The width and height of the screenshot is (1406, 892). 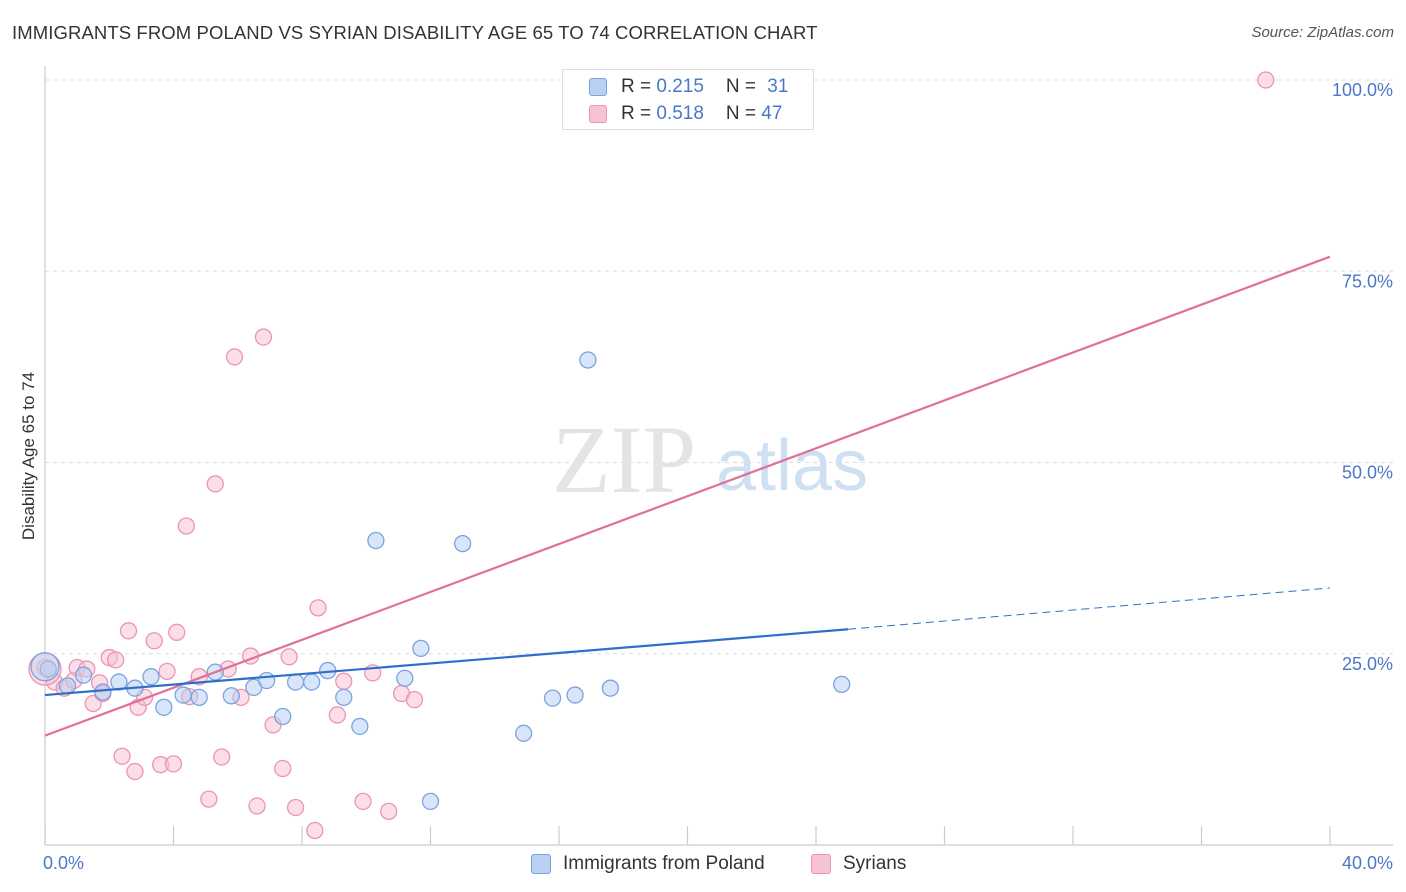 I want to click on series-legend-syrians: Syrians, so click(x=858, y=864).